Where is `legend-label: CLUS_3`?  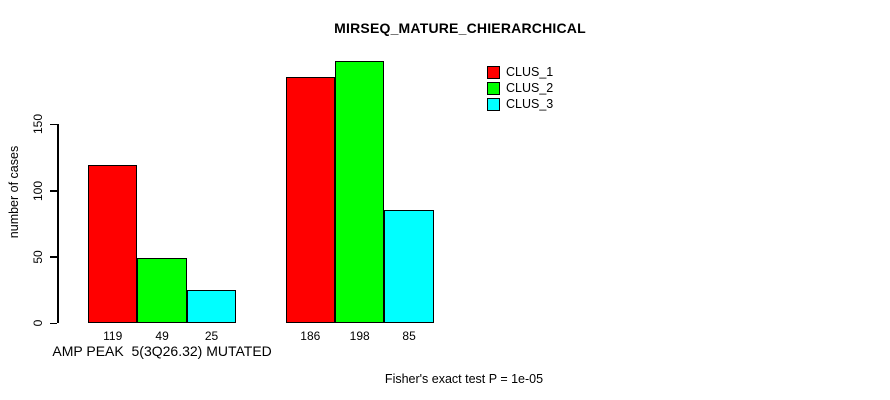
legend-label: CLUS_3 is located at coordinates (530, 104).